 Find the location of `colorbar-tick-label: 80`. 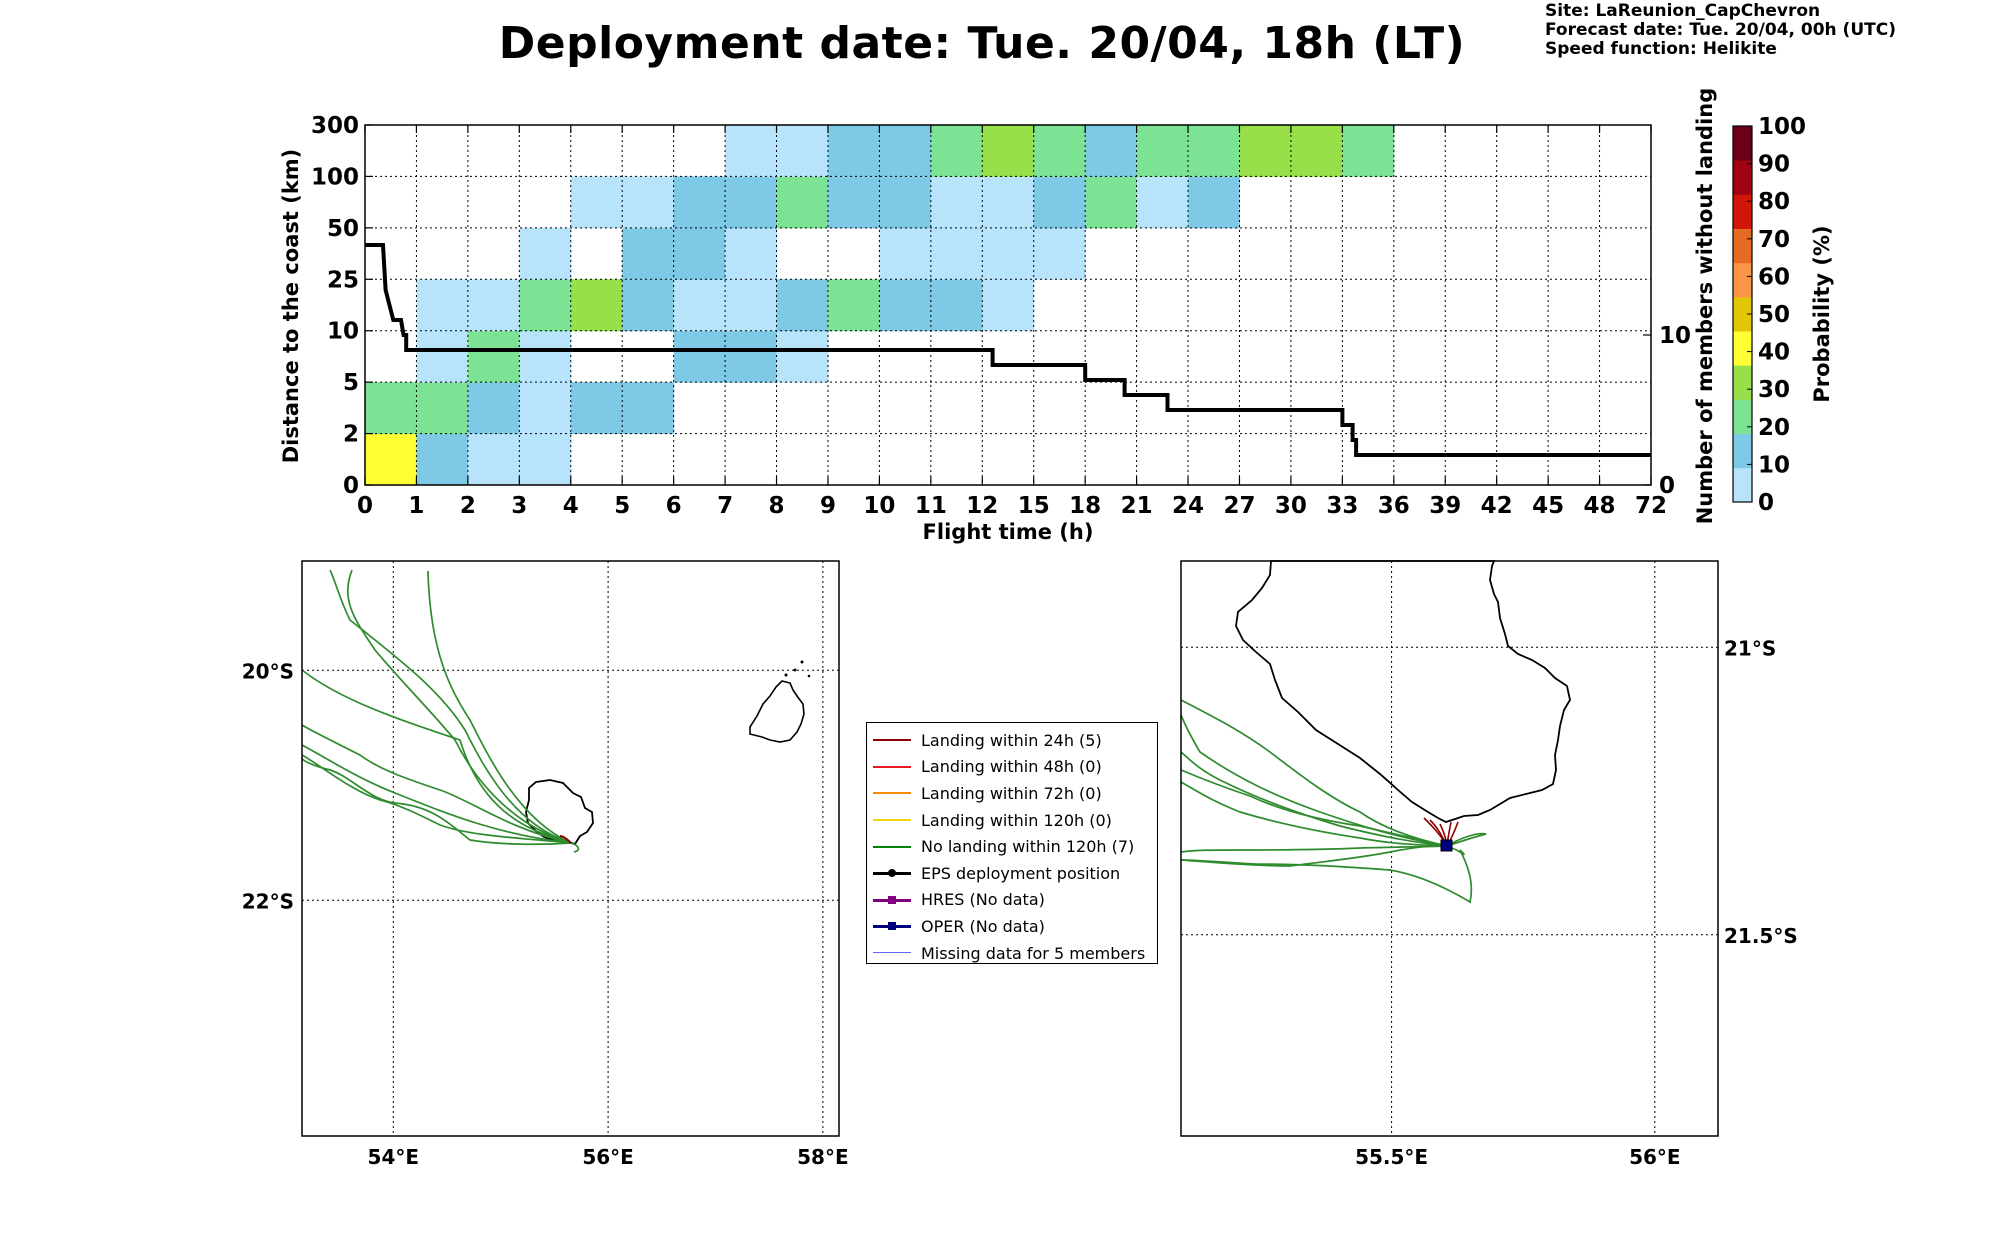

colorbar-tick-label: 80 is located at coordinates (1774, 202).